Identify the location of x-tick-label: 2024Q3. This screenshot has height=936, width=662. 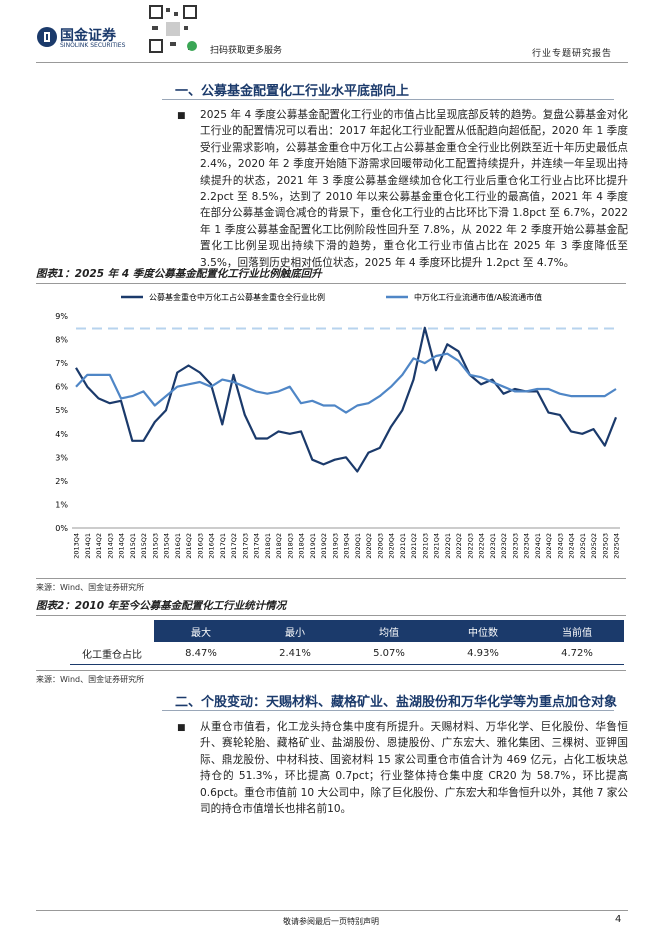
(560, 546).